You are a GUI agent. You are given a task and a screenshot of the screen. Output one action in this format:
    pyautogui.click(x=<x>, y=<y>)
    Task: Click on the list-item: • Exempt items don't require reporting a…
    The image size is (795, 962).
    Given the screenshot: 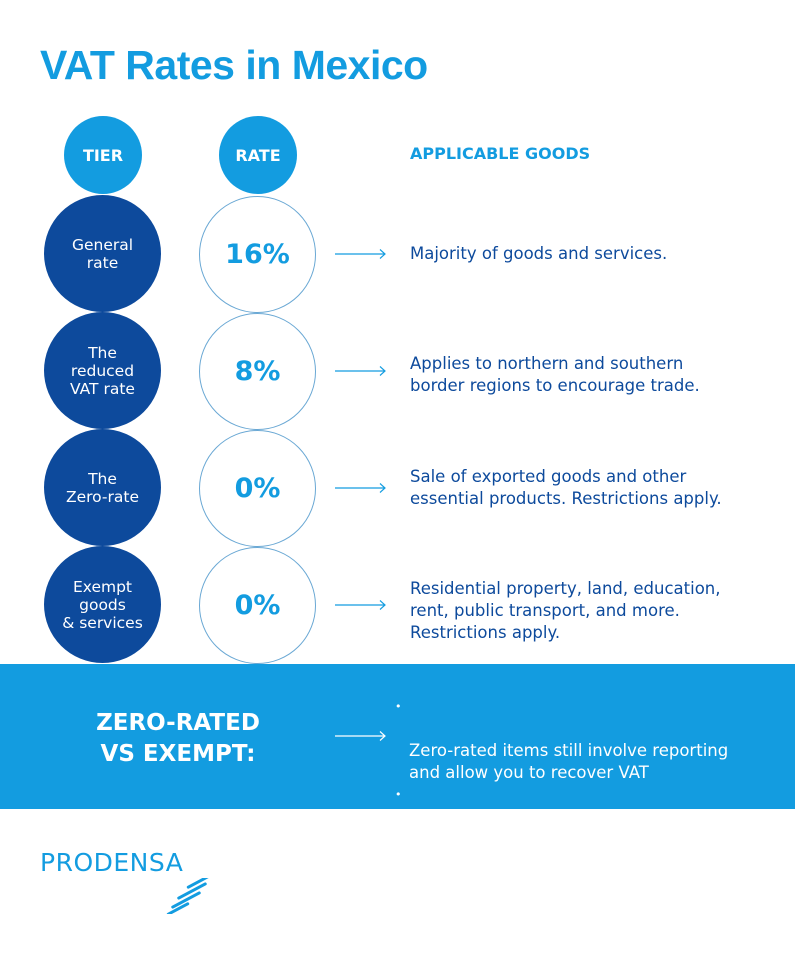 What is the action you would take?
    pyautogui.click(x=561, y=828)
    